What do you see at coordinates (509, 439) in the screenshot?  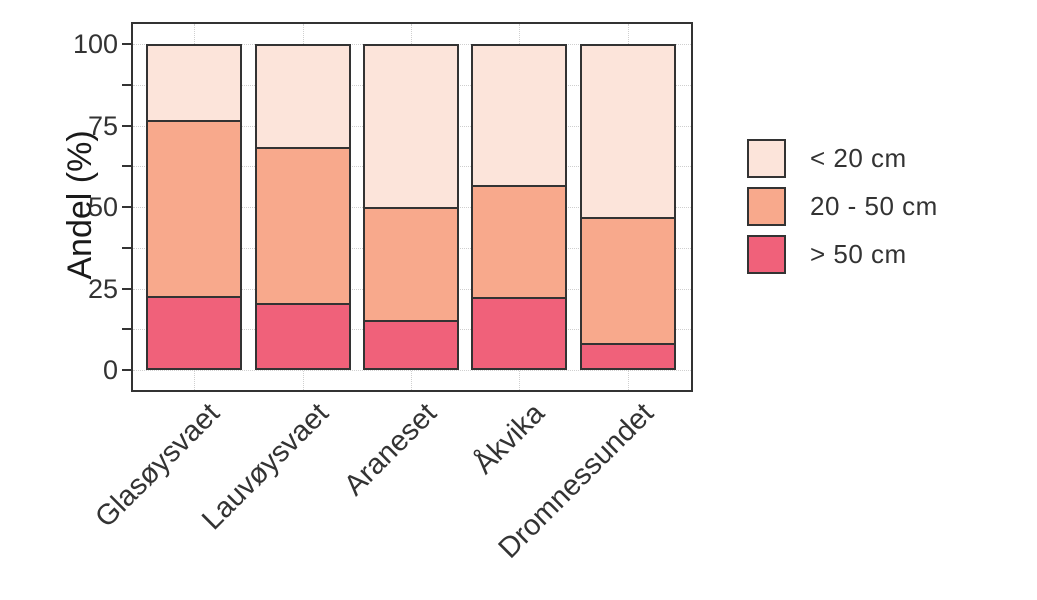 I see `x-tick-label: Åkvika` at bounding box center [509, 439].